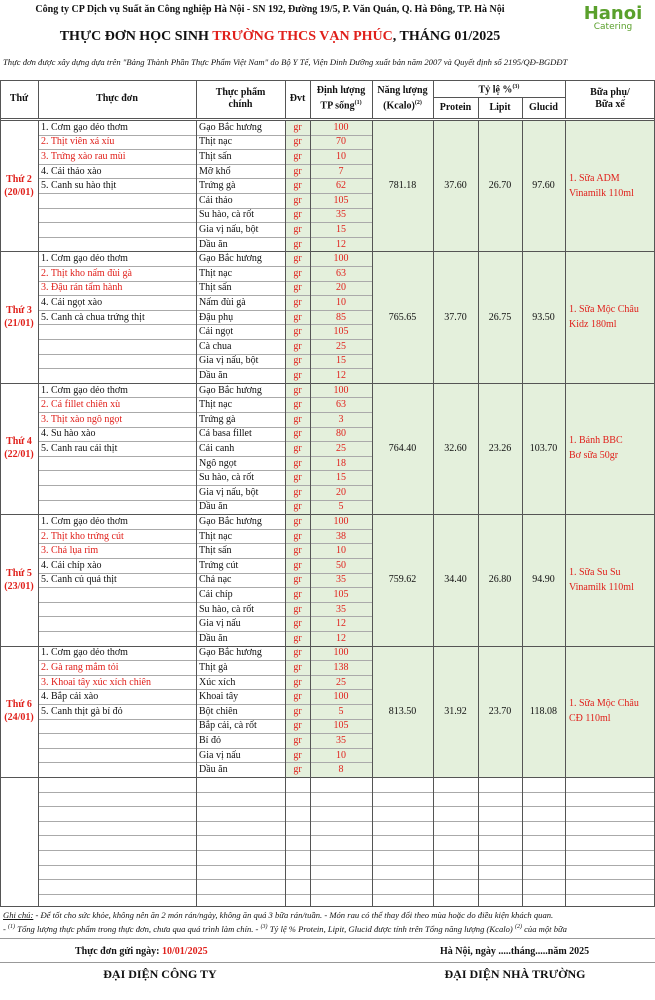 The width and height of the screenshot is (655, 1000). I want to click on snack-line: CĐ 110ml, so click(590, 719).